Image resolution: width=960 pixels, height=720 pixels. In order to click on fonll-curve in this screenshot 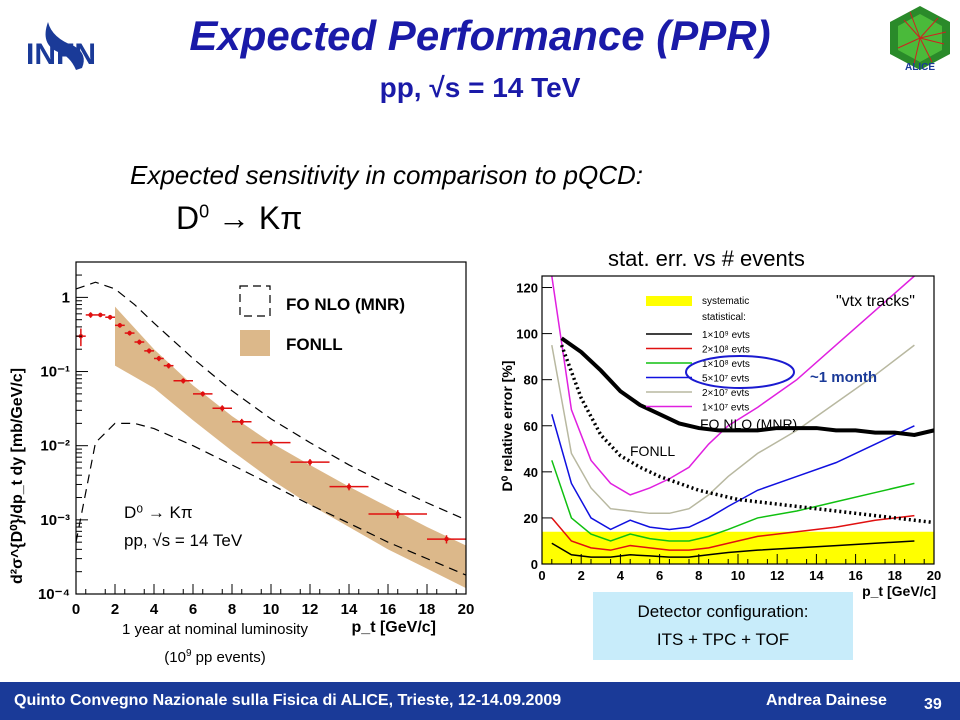, I will do `click(747, 434)`.